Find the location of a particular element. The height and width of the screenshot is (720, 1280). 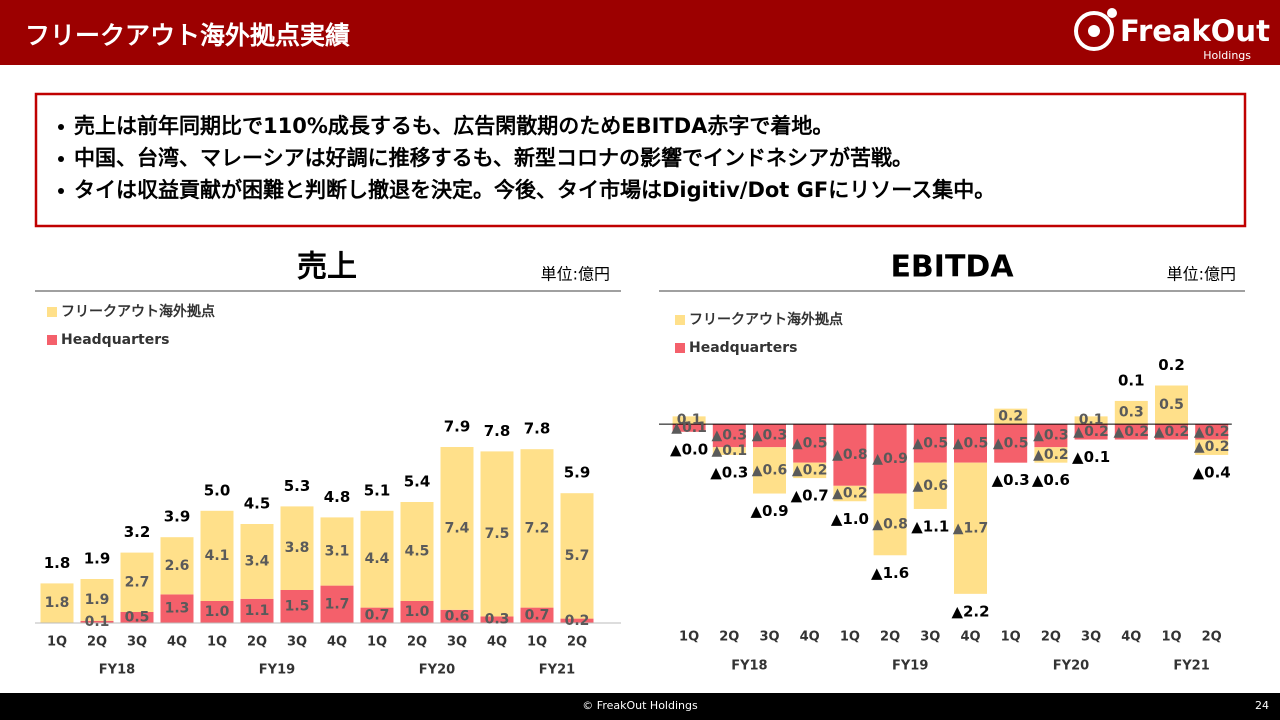

segment-label: 1.8 is located at coordinates (57, 603).